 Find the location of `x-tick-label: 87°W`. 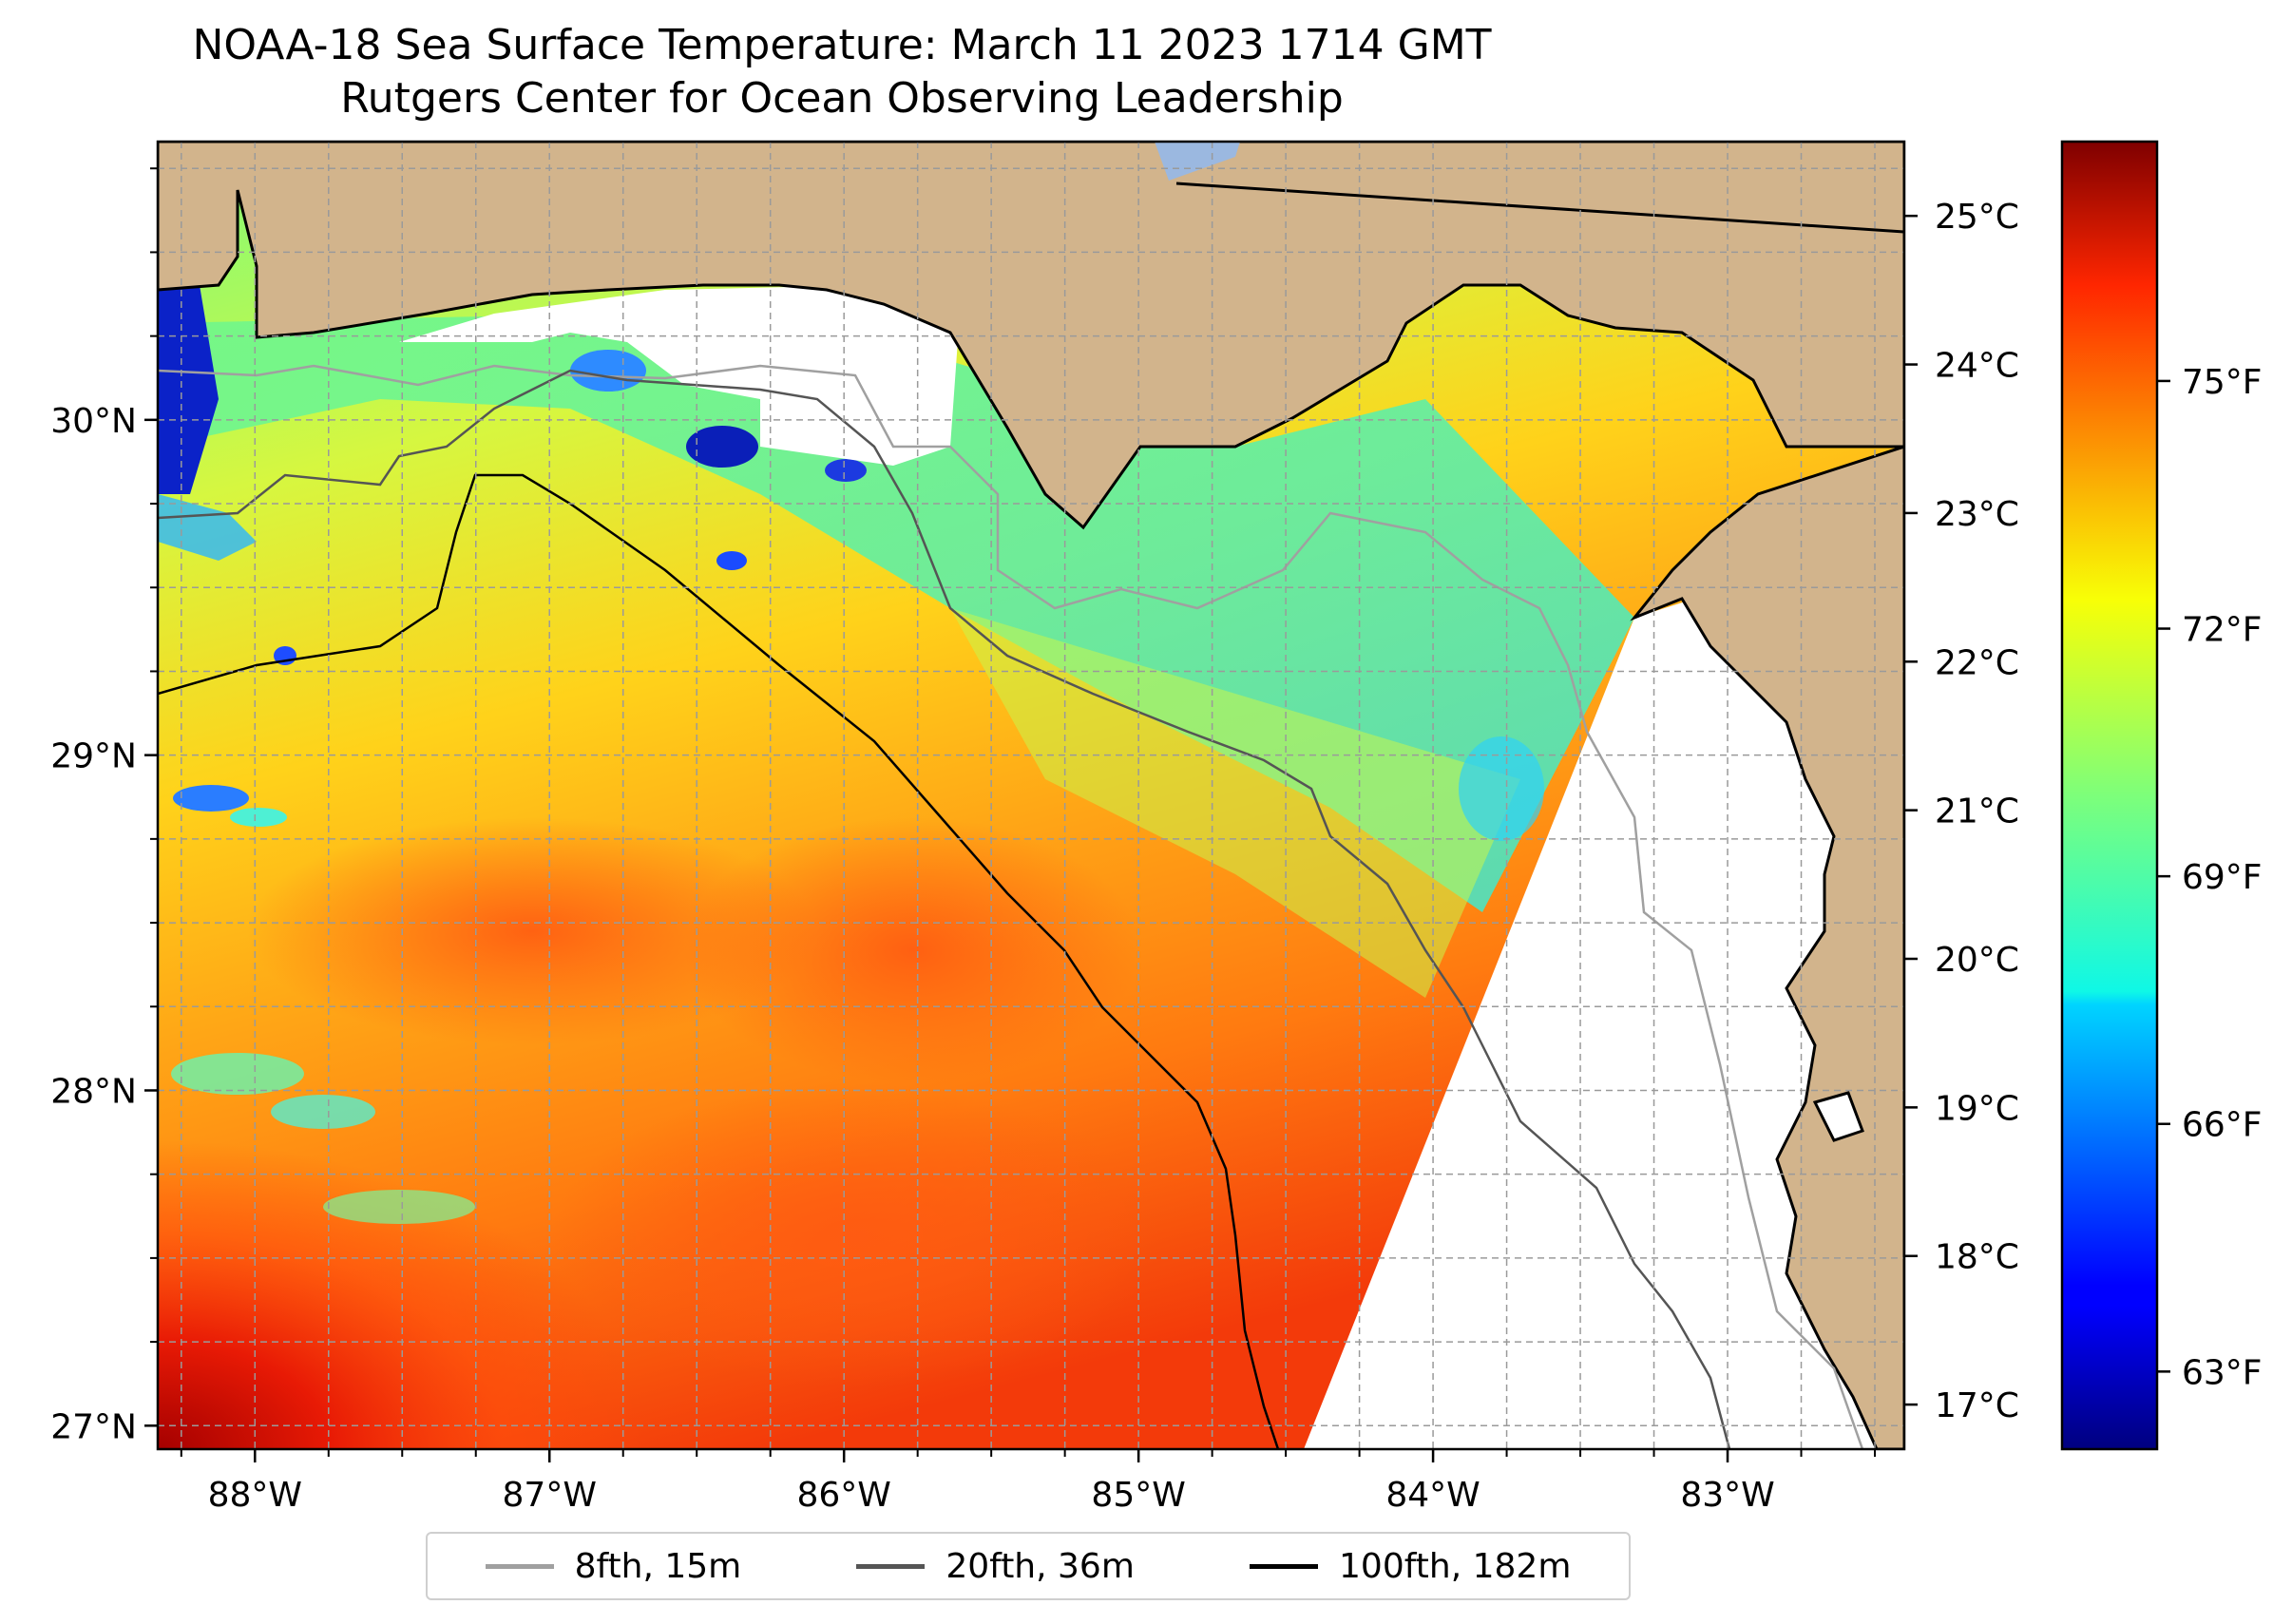

x-tick-label: 87°W is located at coordinates (550, 1495).